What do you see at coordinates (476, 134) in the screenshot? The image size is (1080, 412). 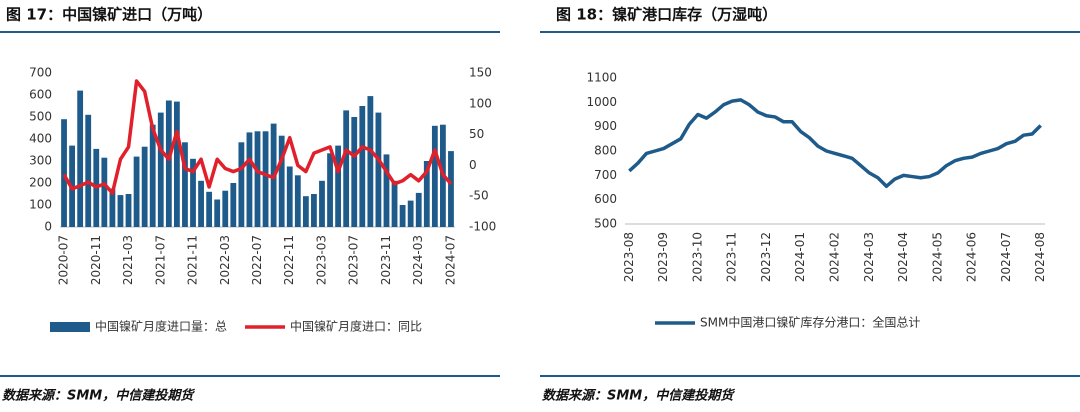 I see `y2-tick-label: 50` at bounding box center [476, 134].